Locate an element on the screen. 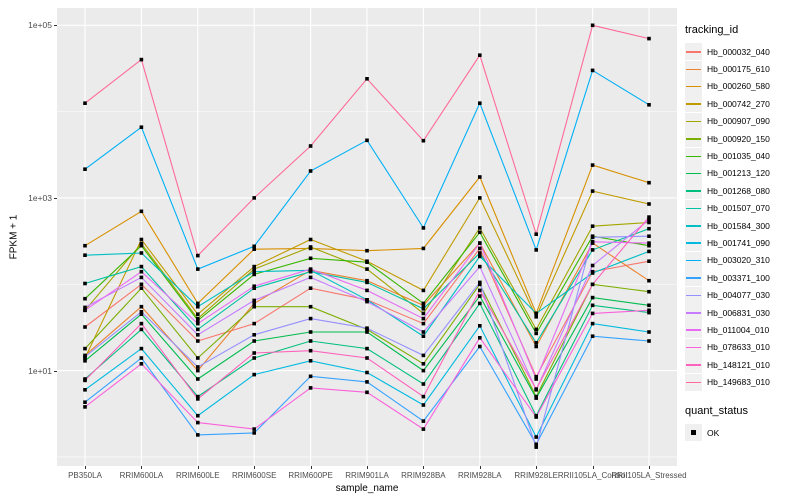 The height and width of the screenshot is (500, 800). legend-item-Hb_001268_080: Hb_001268_080 is located at coordinates (741, 191).